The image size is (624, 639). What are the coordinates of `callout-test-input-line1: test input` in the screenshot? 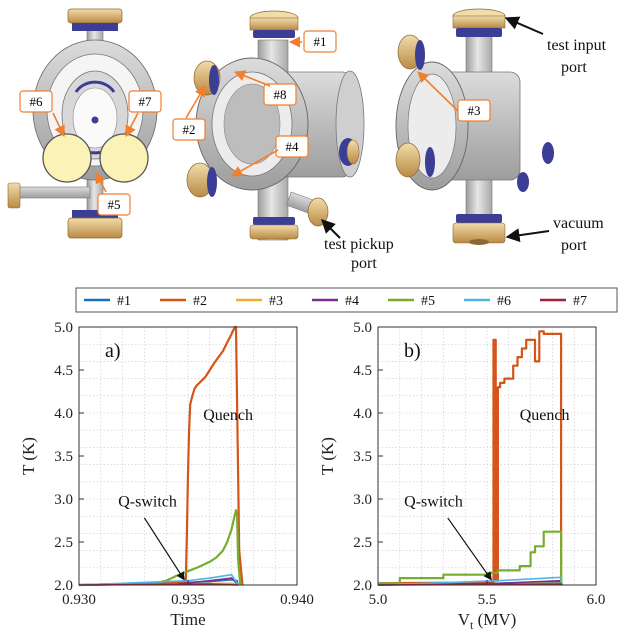 It's located at (577, 45).